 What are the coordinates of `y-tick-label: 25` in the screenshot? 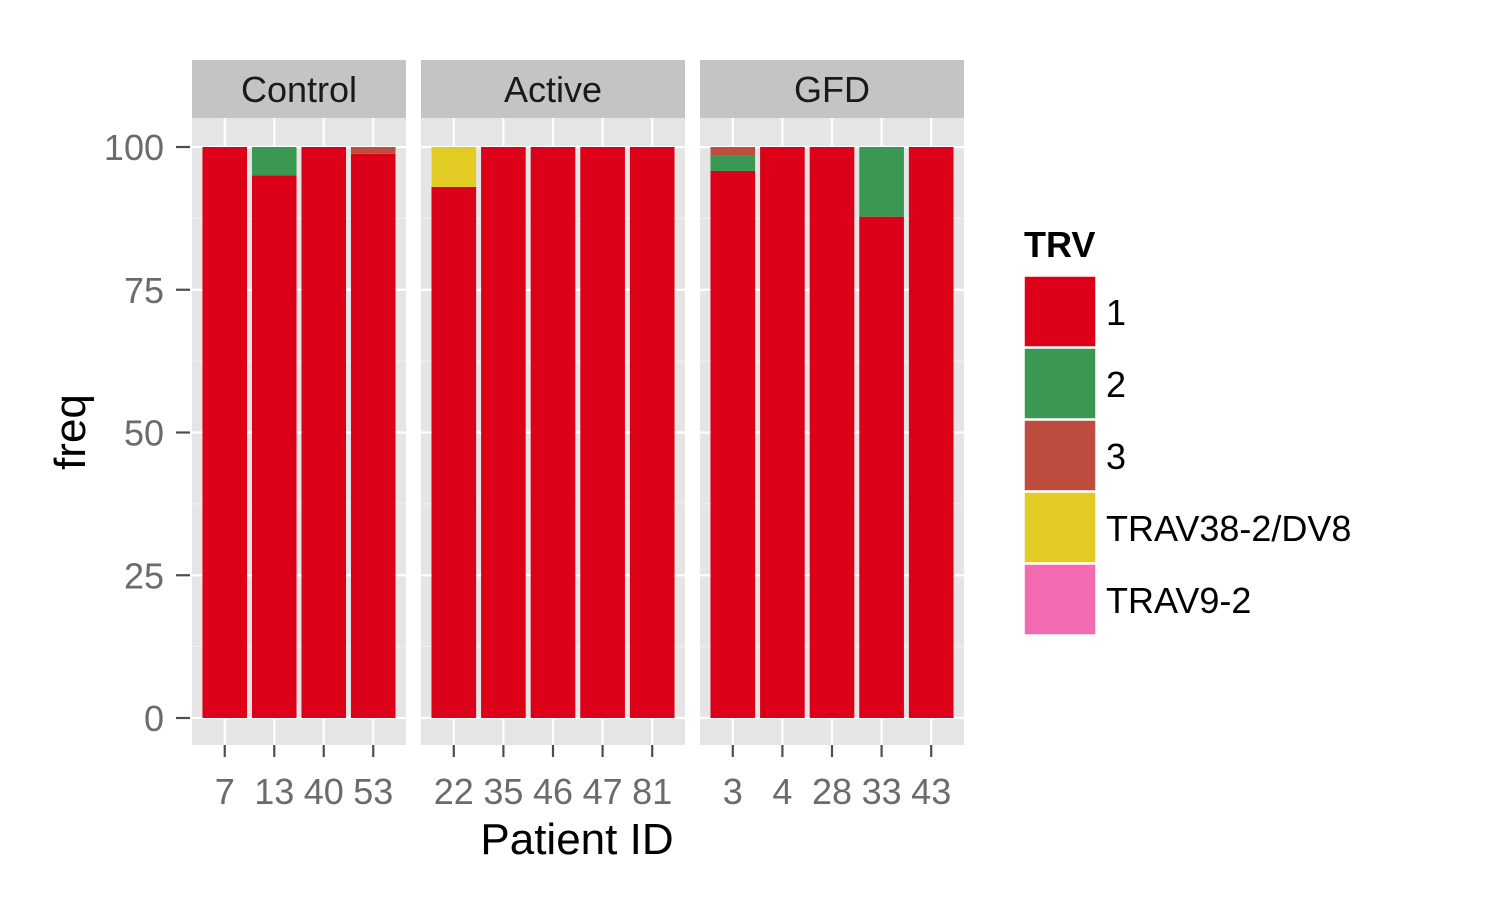 It's located at (144, 575).